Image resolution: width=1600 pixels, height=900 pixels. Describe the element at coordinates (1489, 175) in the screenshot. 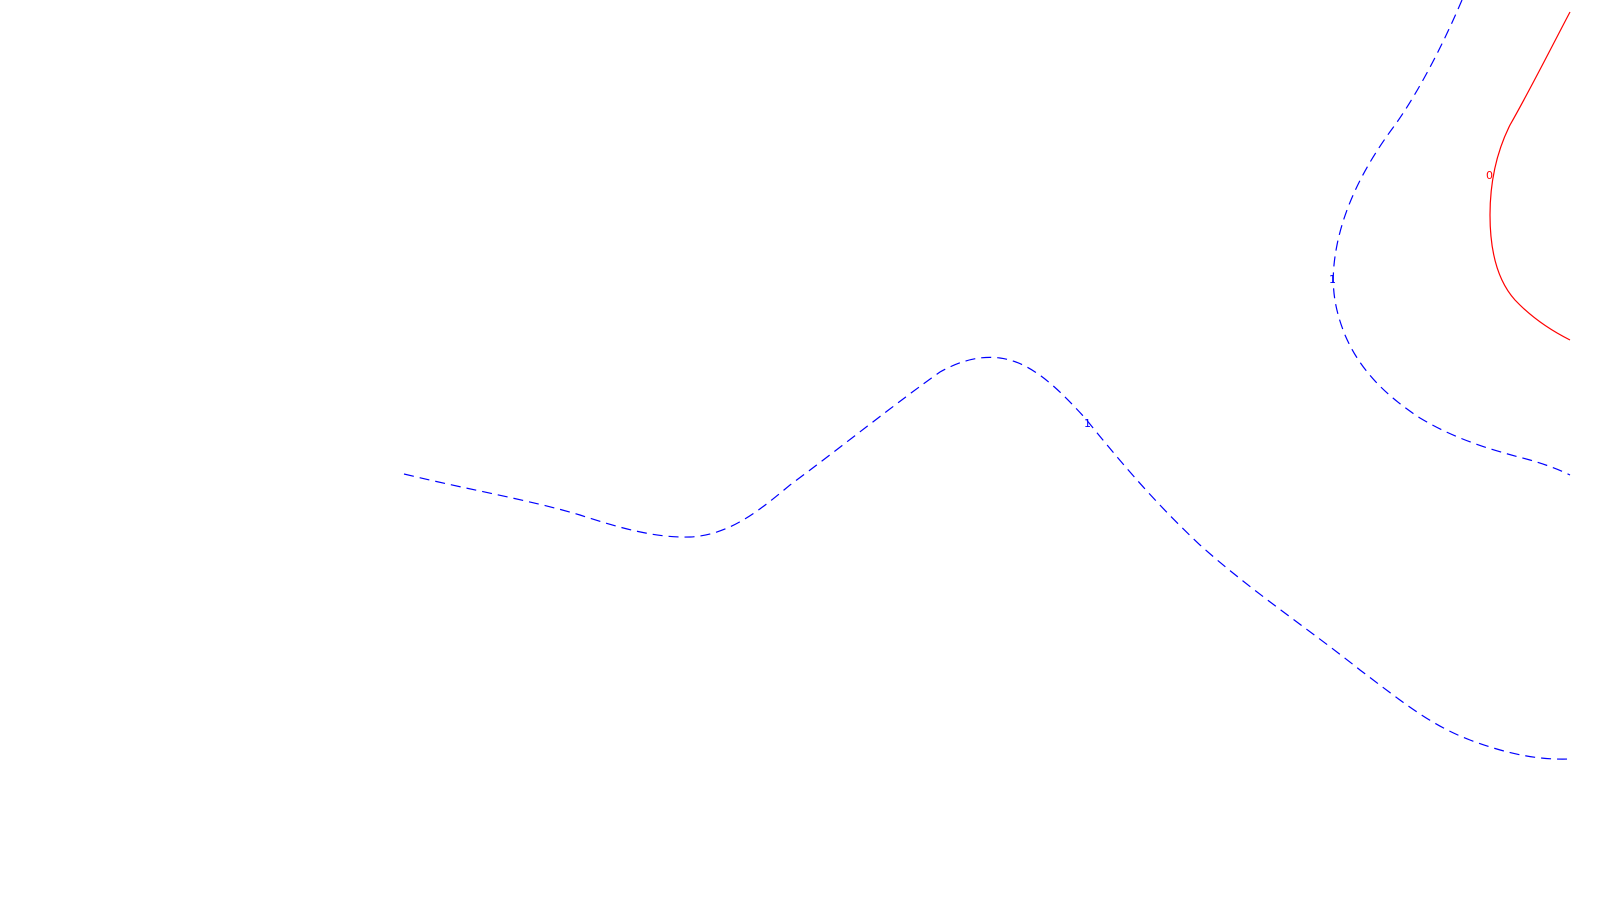

I see `contour-label-solid-right: 0` at that location.